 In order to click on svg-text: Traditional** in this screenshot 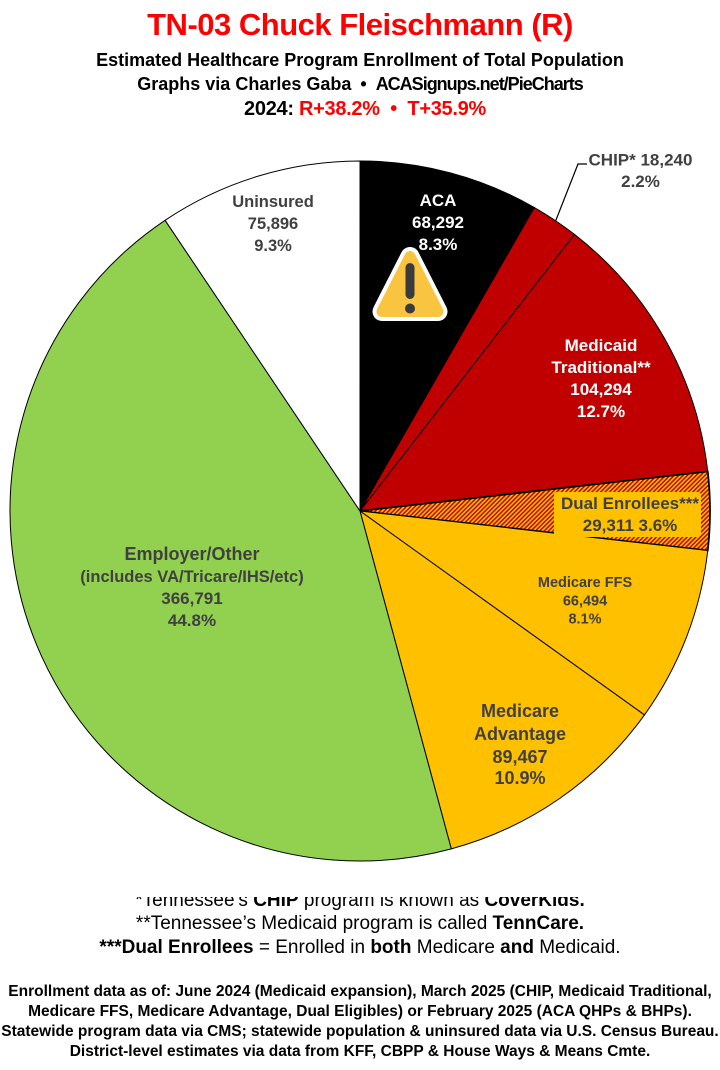, I will do `click(601, 367)`.